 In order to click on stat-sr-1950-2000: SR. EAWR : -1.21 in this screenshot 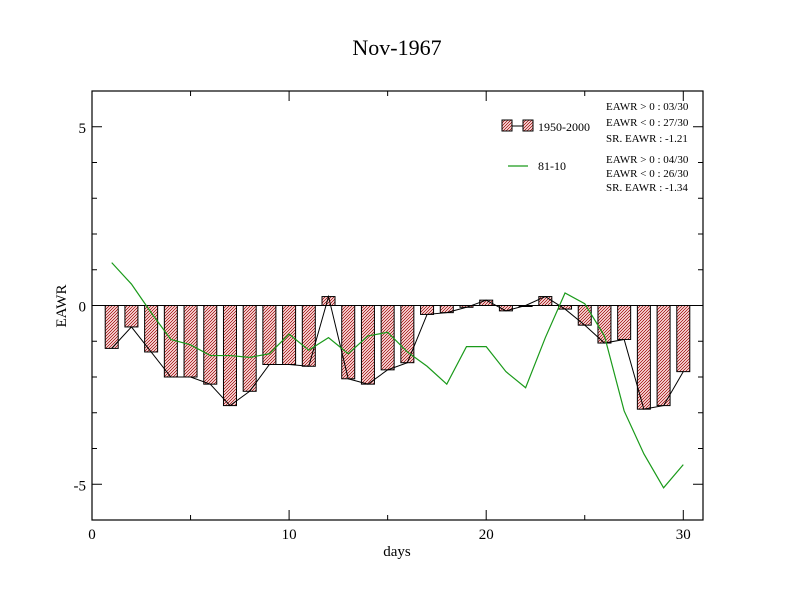, I will do `click(647, 139)`.